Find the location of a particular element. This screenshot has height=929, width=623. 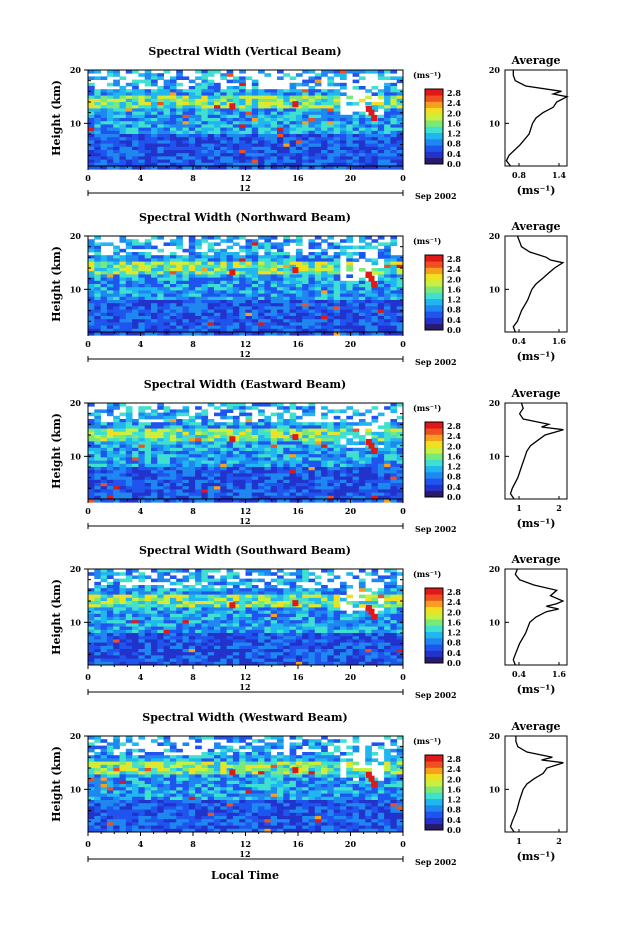

colorbar-swatch is located at coordinates (434, 438).